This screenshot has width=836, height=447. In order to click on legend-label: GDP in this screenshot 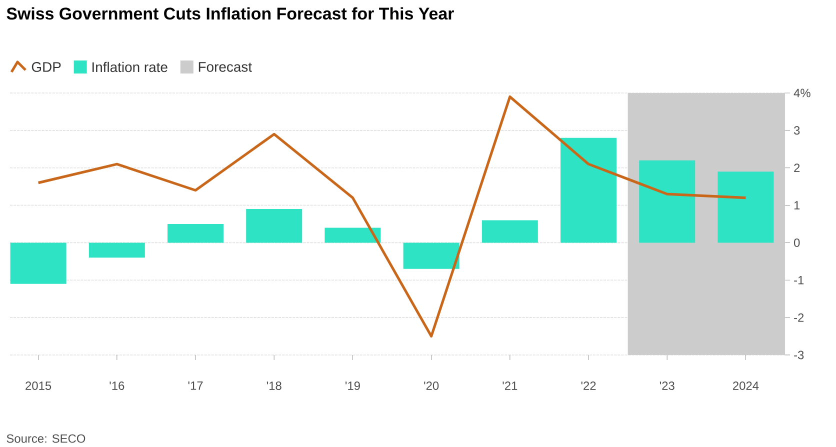, I will do `click(46, 67)`.